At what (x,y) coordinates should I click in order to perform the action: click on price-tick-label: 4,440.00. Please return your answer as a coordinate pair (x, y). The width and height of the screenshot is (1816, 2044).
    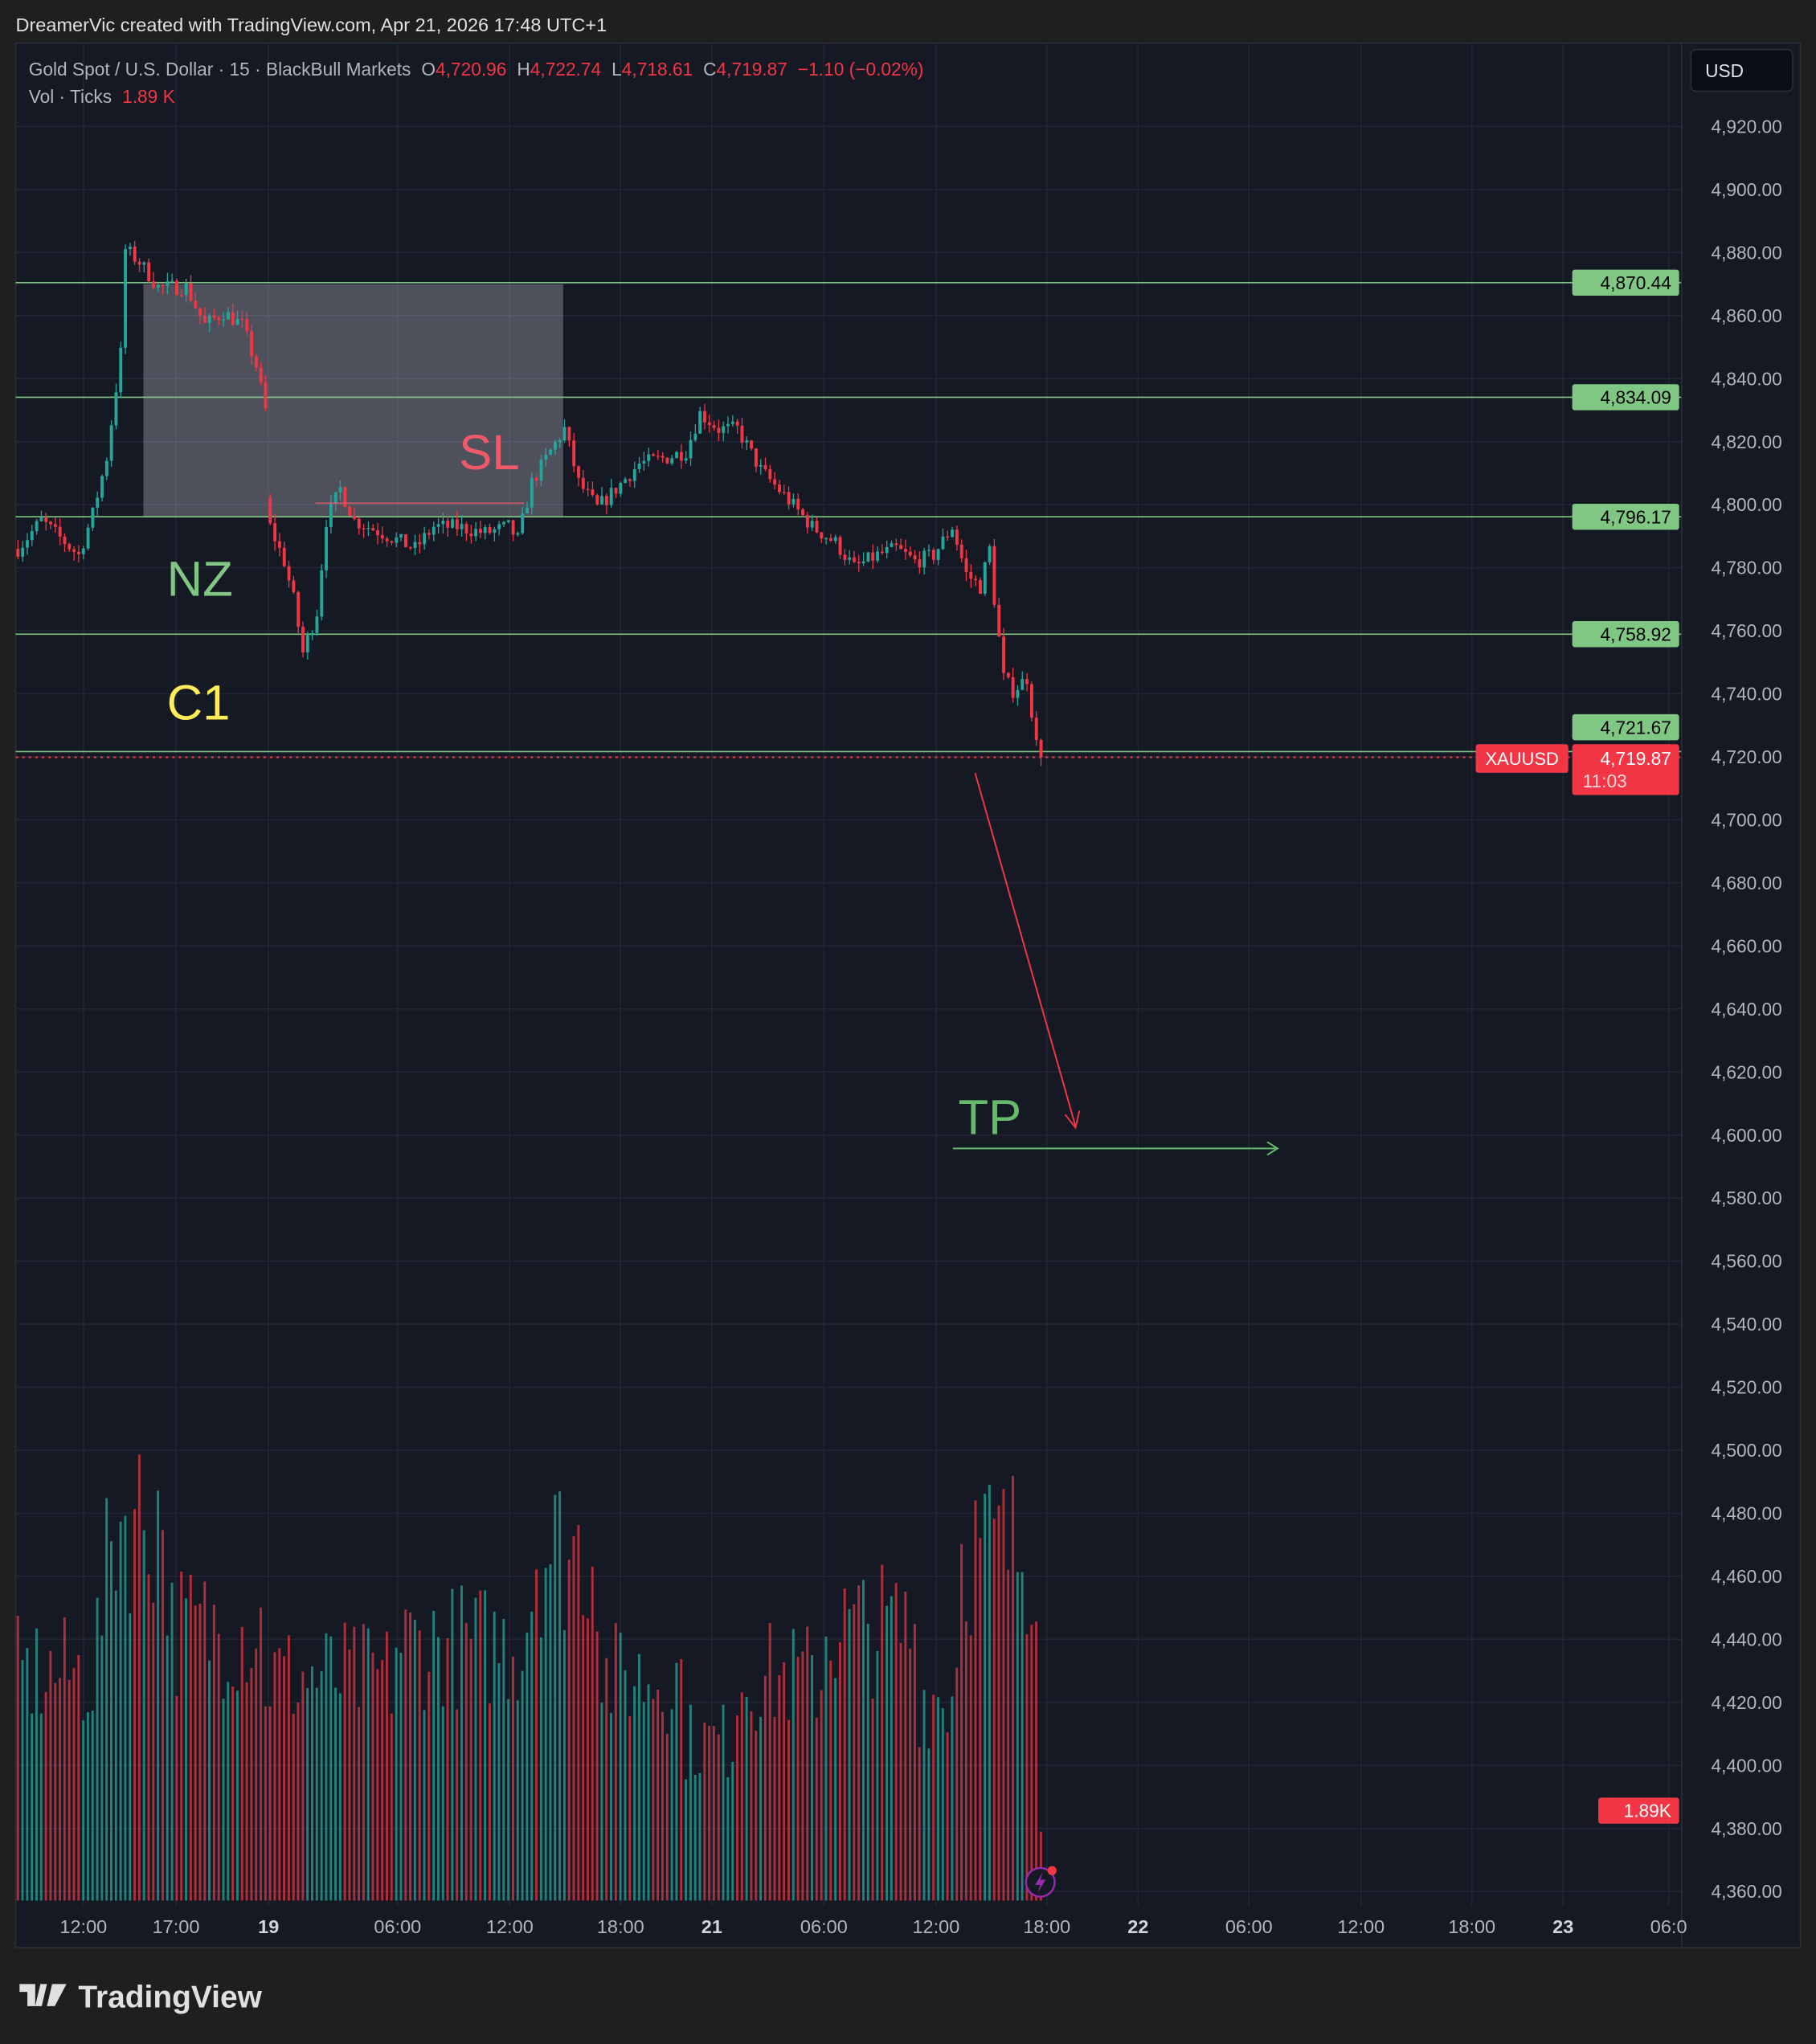
    Looking at the image, I should click on (1746, 1639).